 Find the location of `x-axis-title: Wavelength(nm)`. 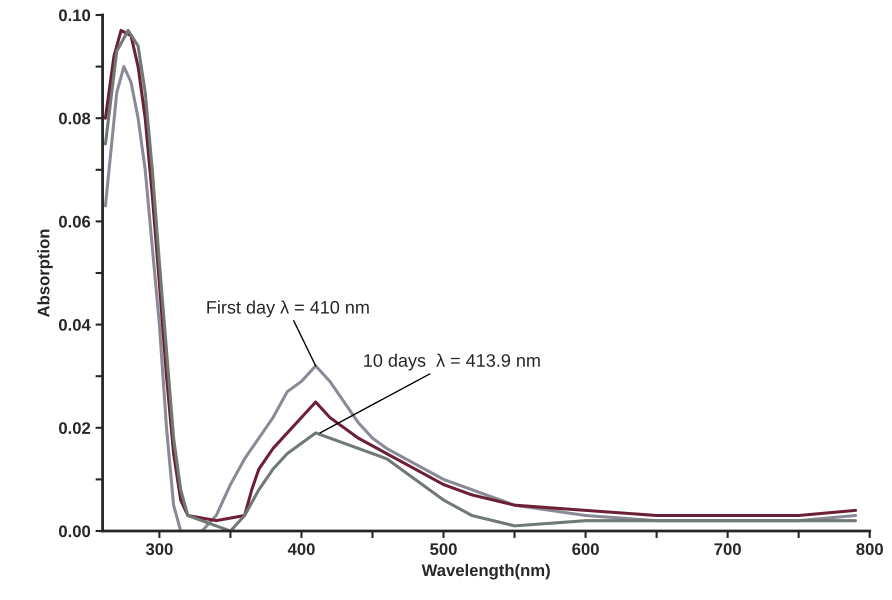

x-axis-title: Wavelength(nm) is located at coordinates (486, 572).